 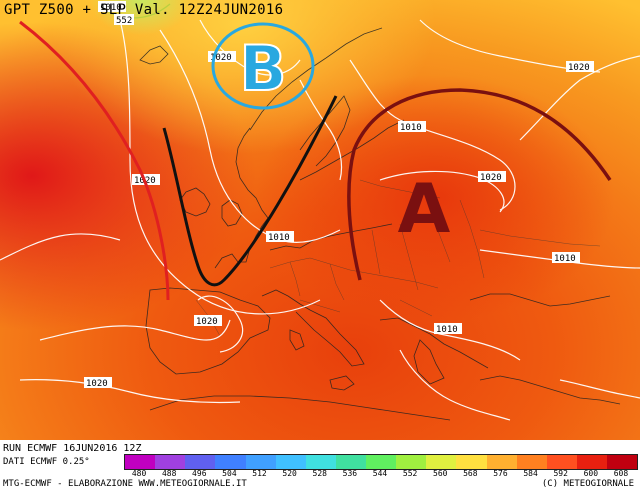 What do you see at coordinates (500, 473) in the screenshot?
I see `legend-tick-label: 576` at bounding box center [500, 473].